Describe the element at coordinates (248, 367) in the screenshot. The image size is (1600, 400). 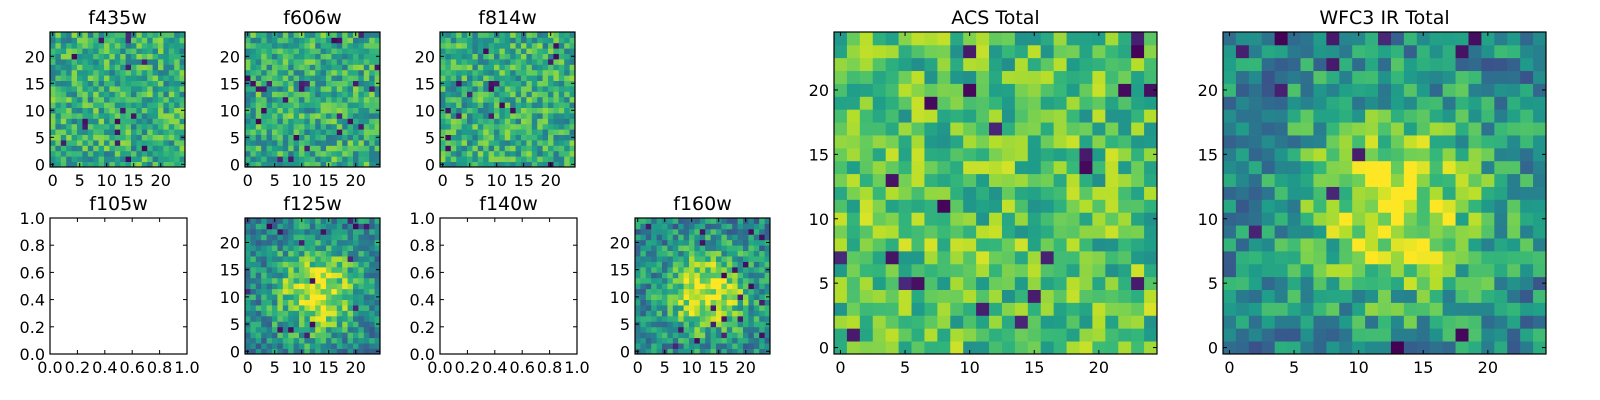
I see `x-tick-label: 0` at that location.